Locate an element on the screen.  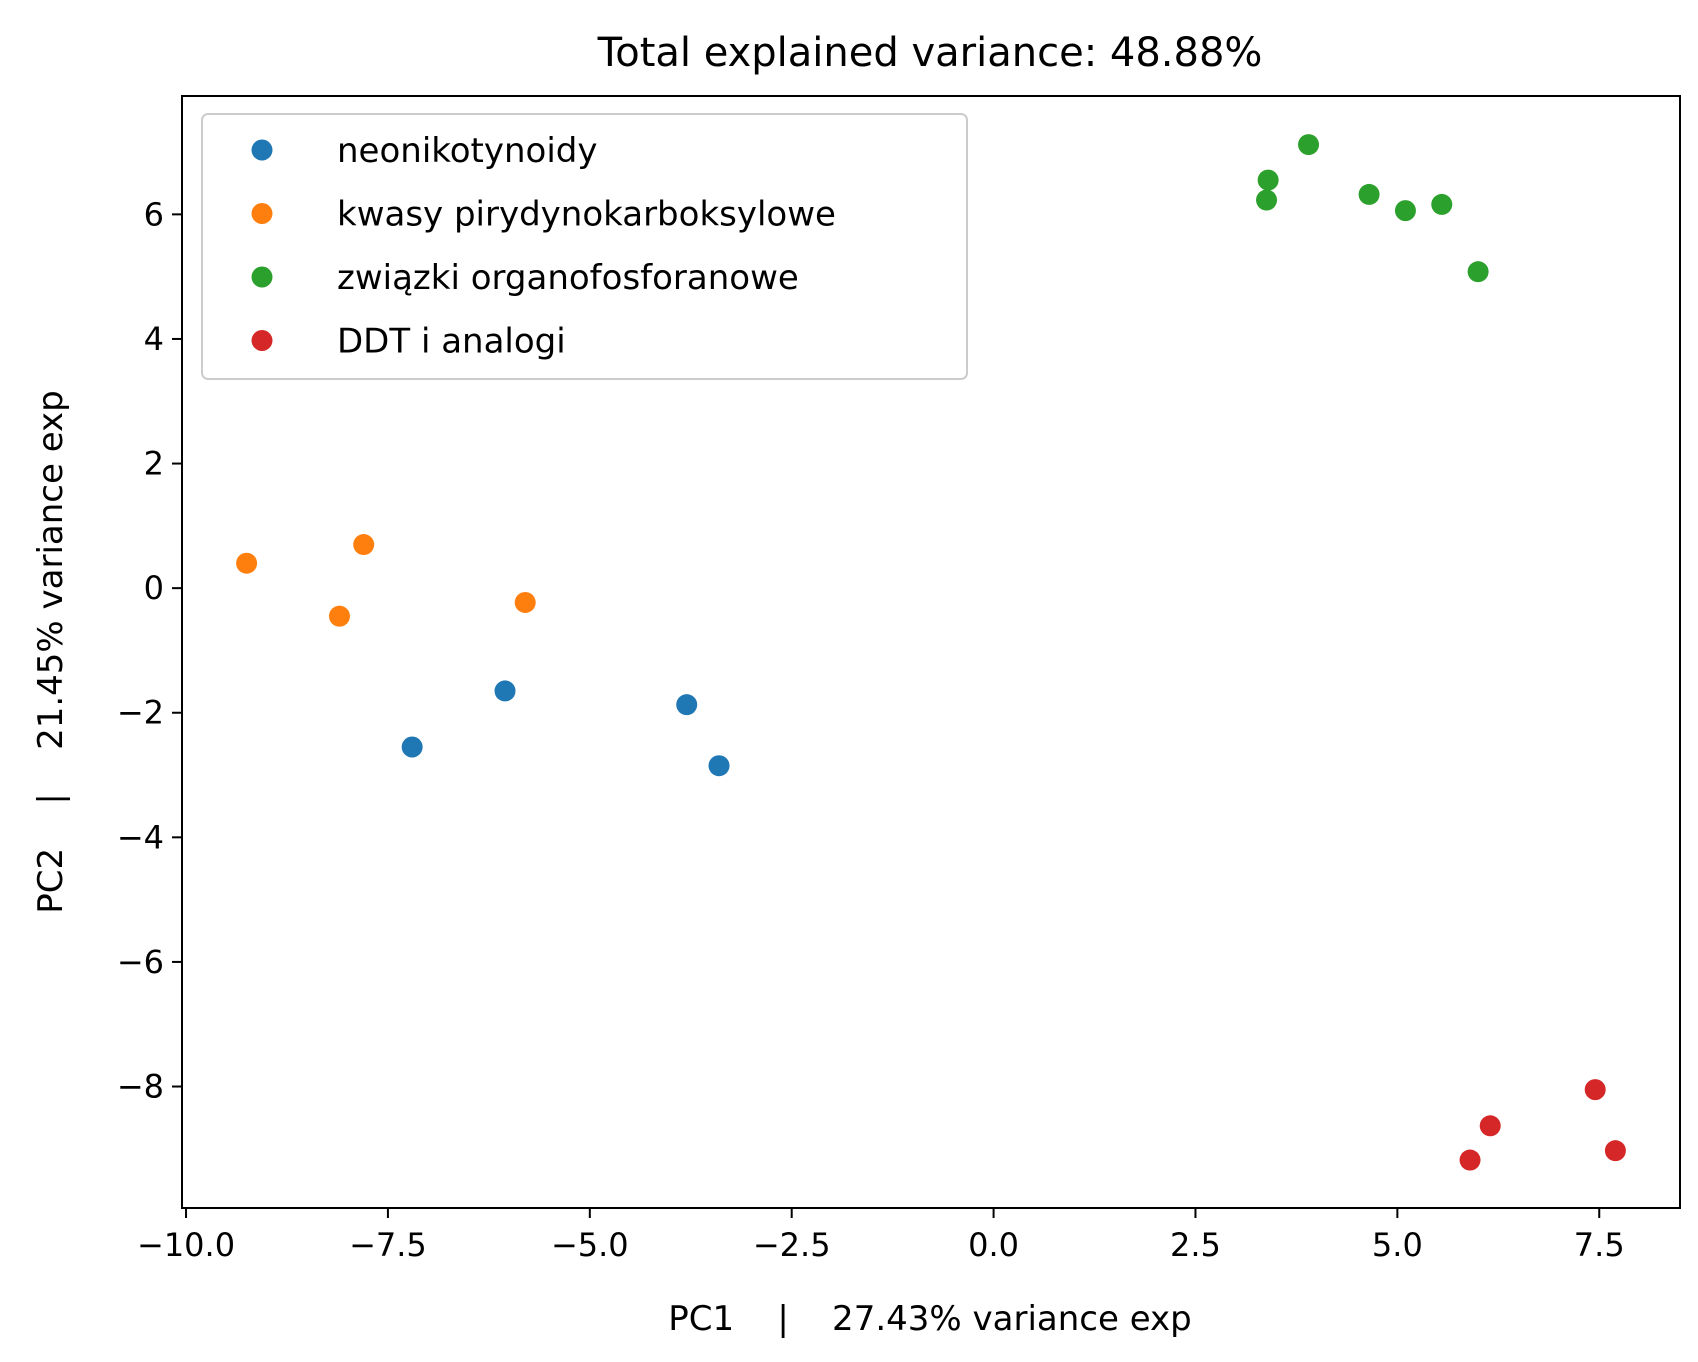
y-tick-label: 6 is located at coordinates (154, 214).